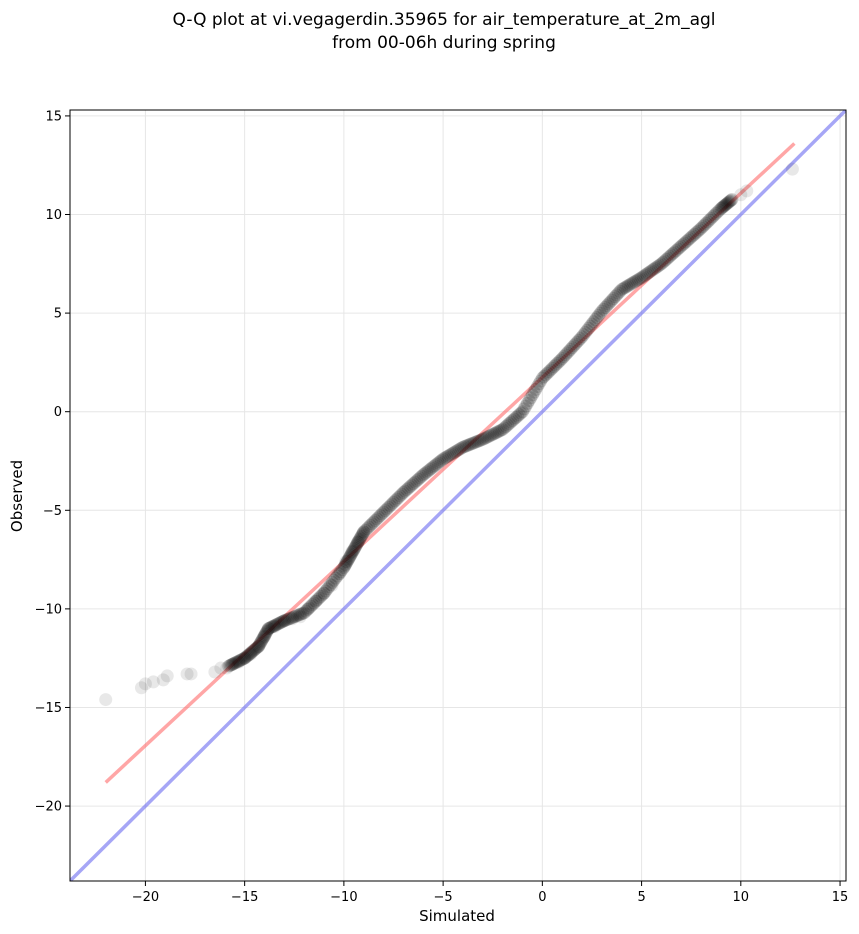 The image size is (859, 934). Describe the element at coordinates (457, 916) in the screenshot. I see `x-axis-label: Simulated` at that location.